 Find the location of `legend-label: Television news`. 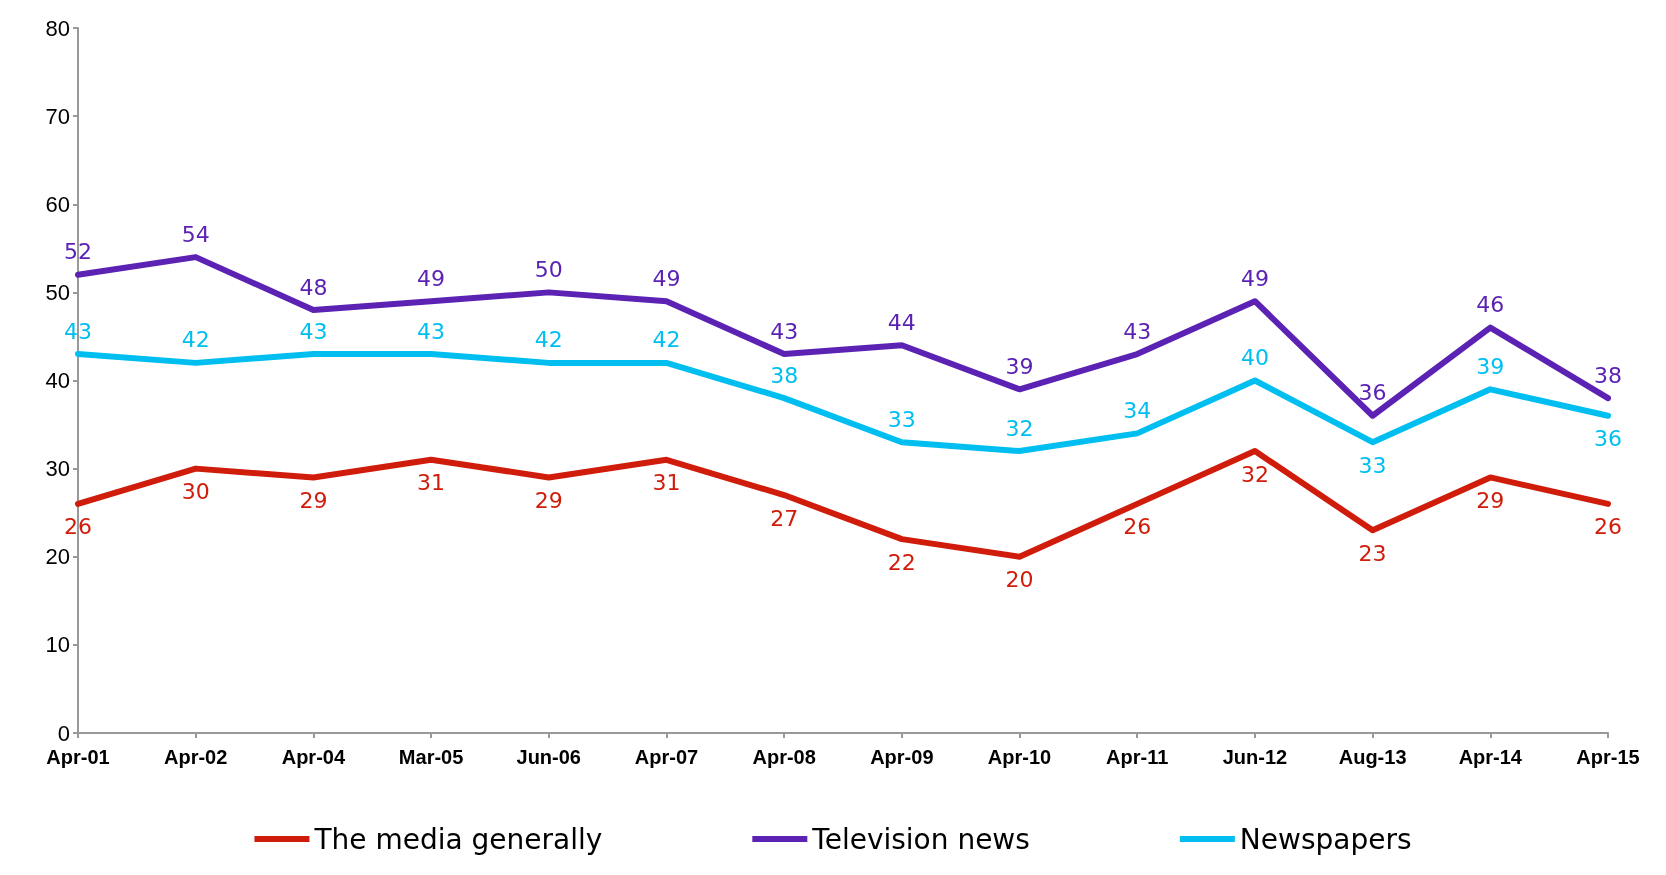

legend-label: Television news is located at coordinates (920, 839).